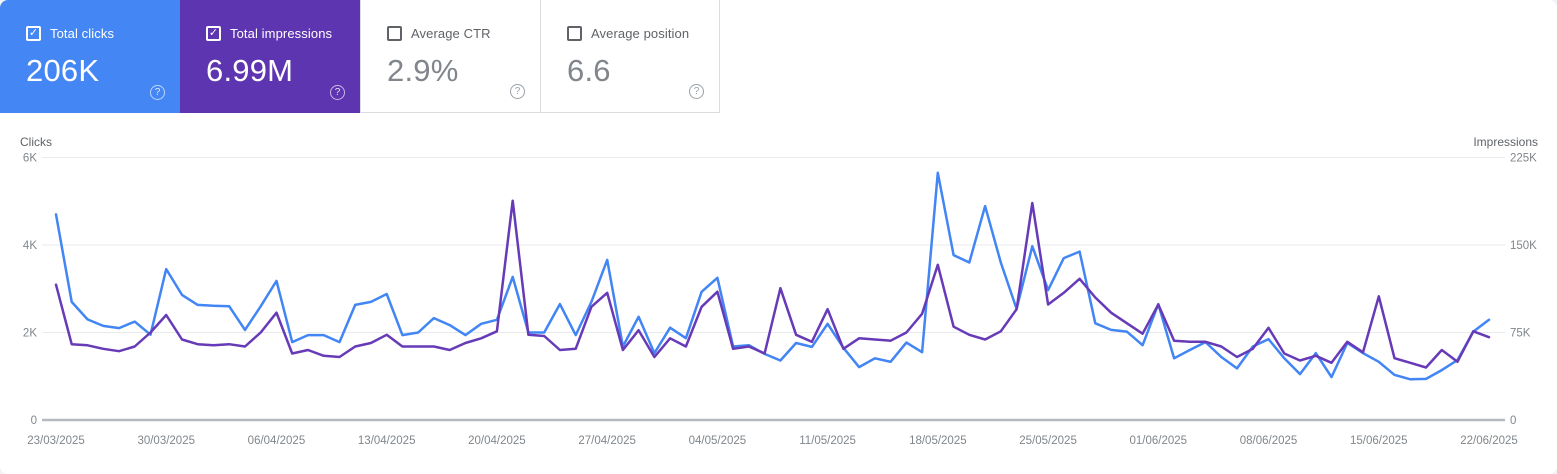 The width and height of the screenshot is (1557, 474). Describe the element at coordinates (1523, 159) in the screenshot. I see `right-axis-tick-label: 225K` at that location.